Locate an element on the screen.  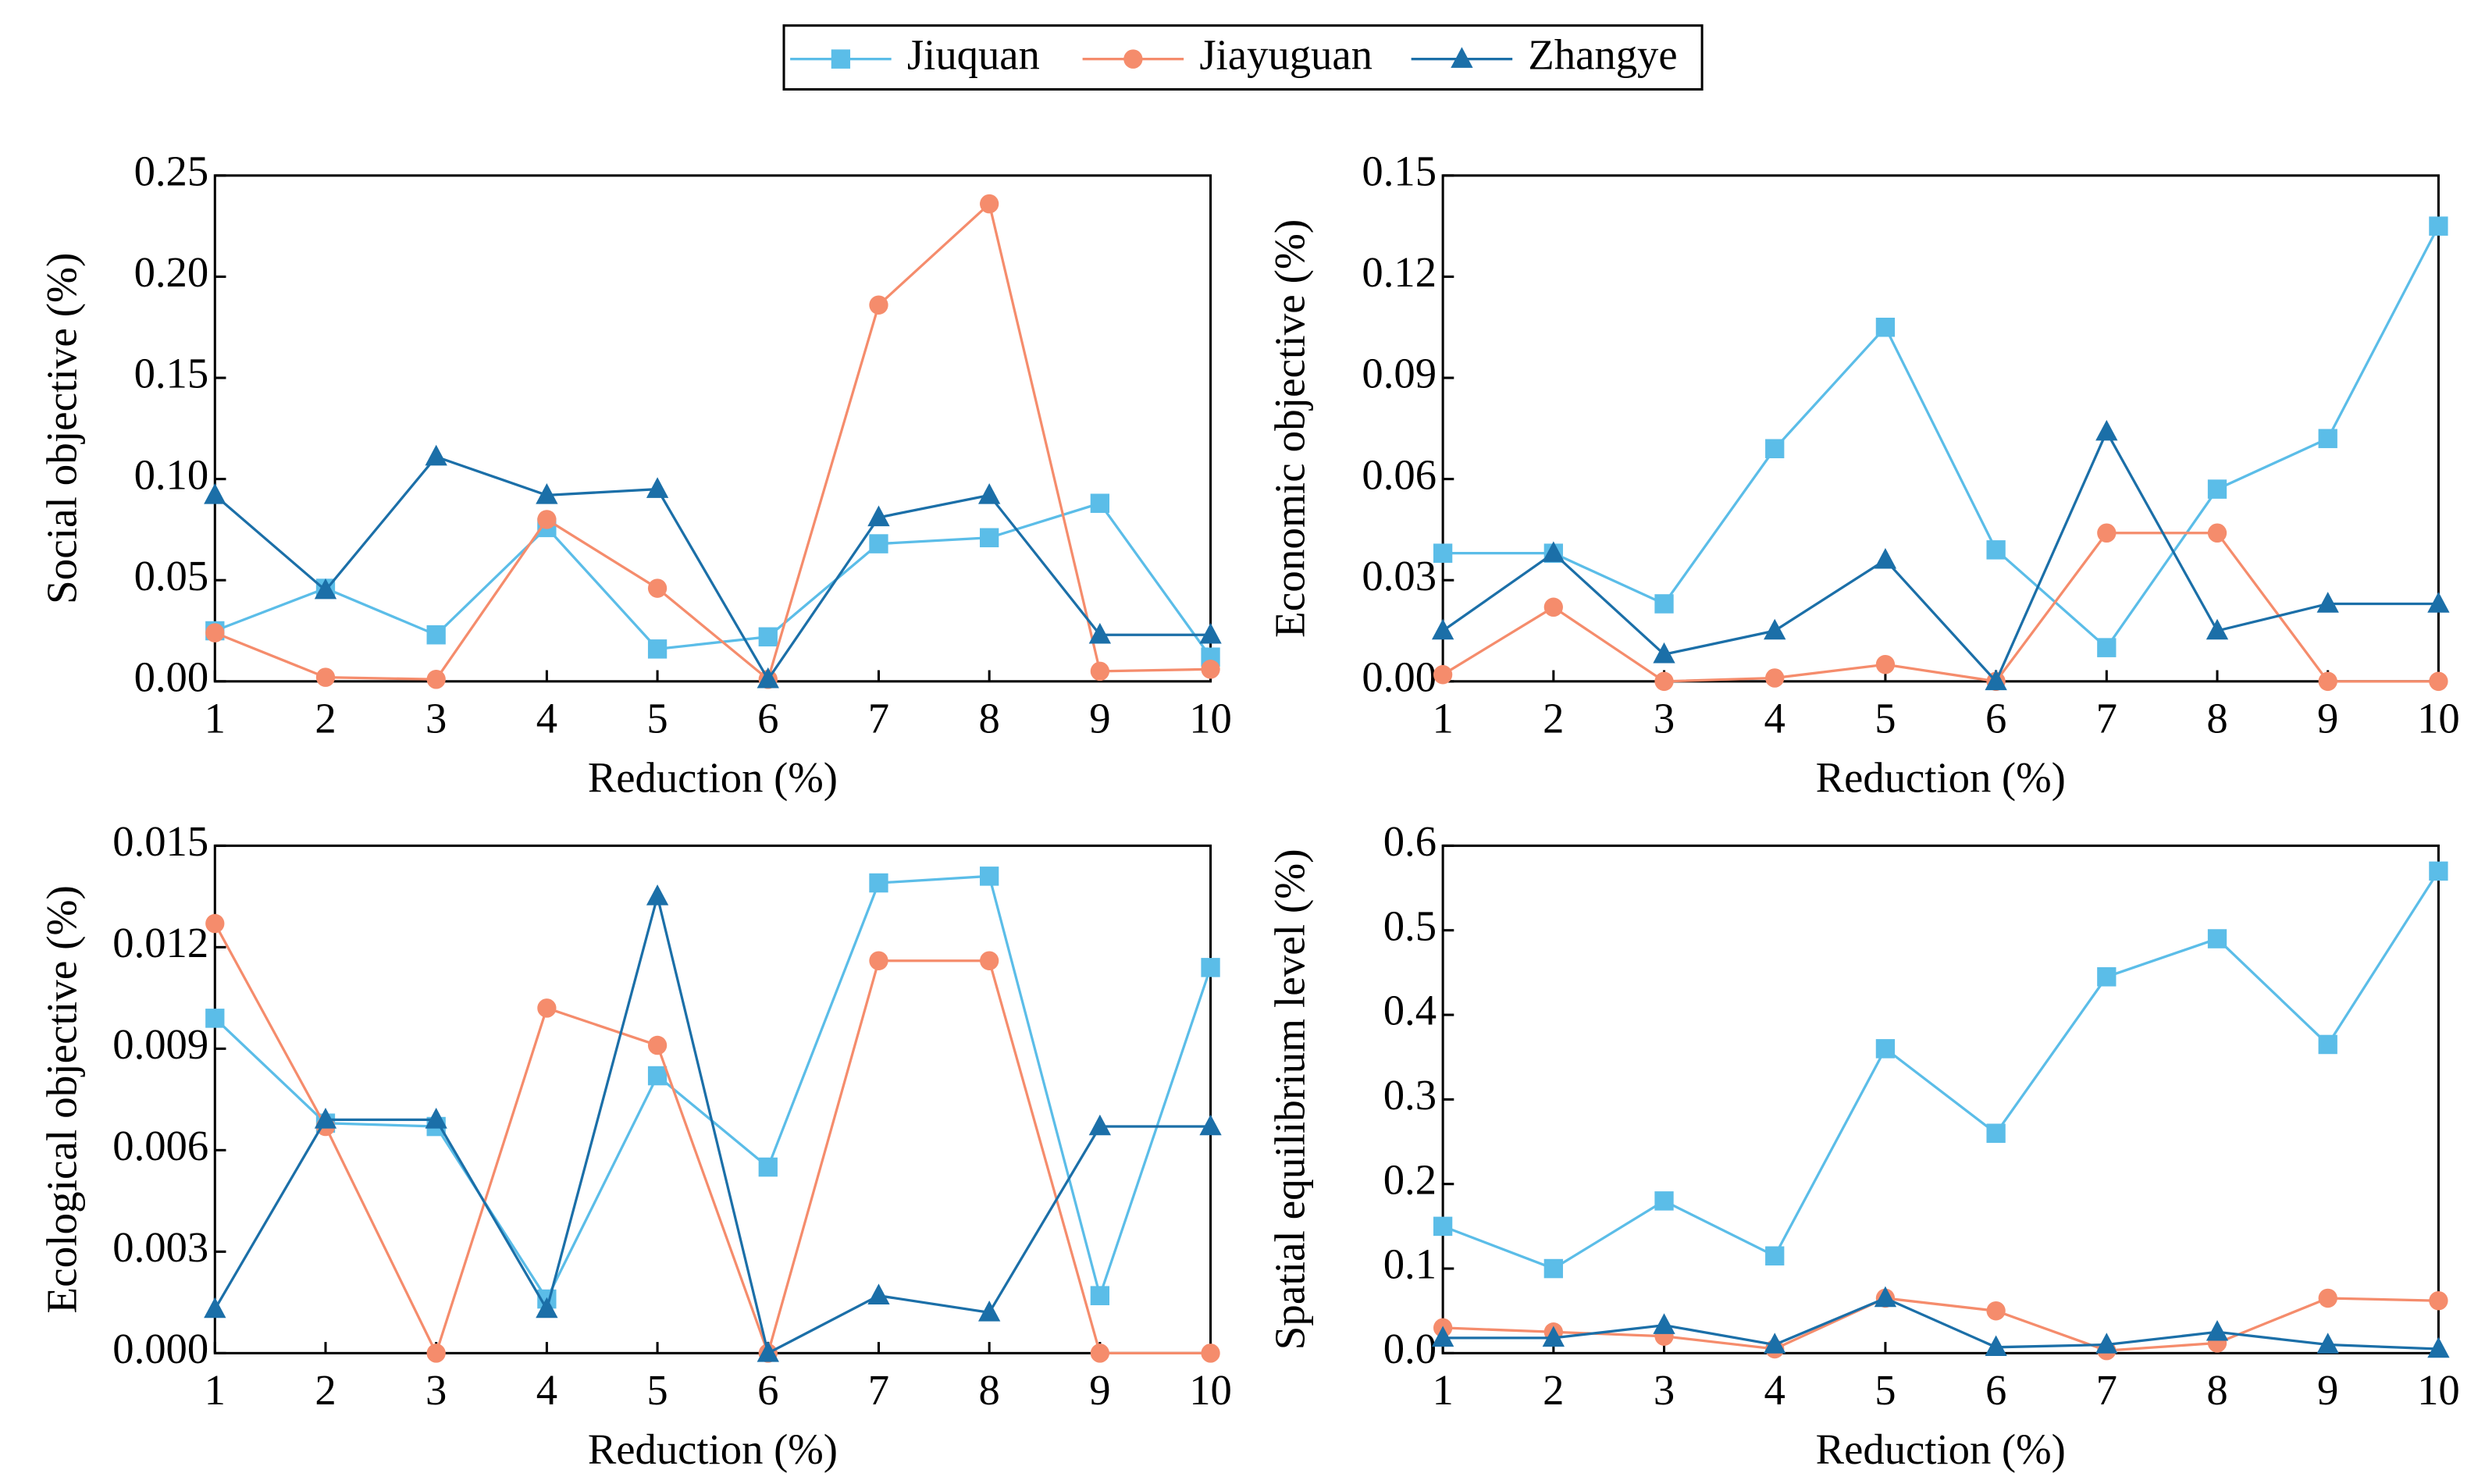
x-tick-label: 2 is located at coordinates (326, 718).